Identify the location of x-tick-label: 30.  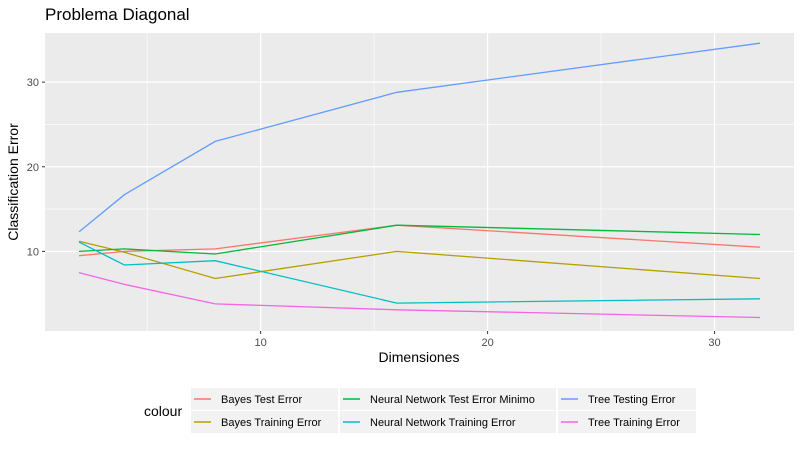
(714, 343).